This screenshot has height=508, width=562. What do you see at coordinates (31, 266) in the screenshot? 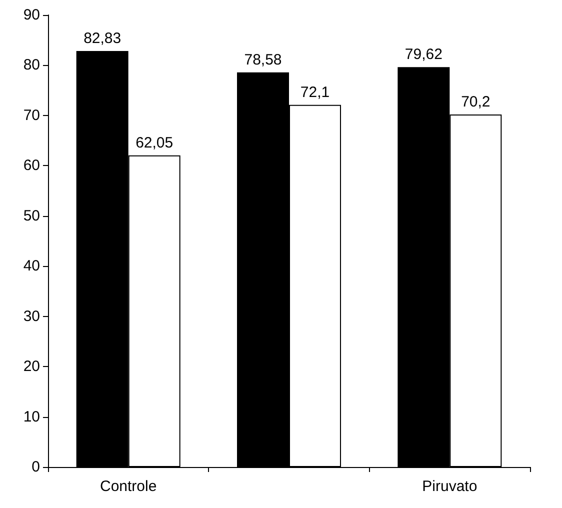
I see `y-tick-label: 40` at bounding box center [31, 266].